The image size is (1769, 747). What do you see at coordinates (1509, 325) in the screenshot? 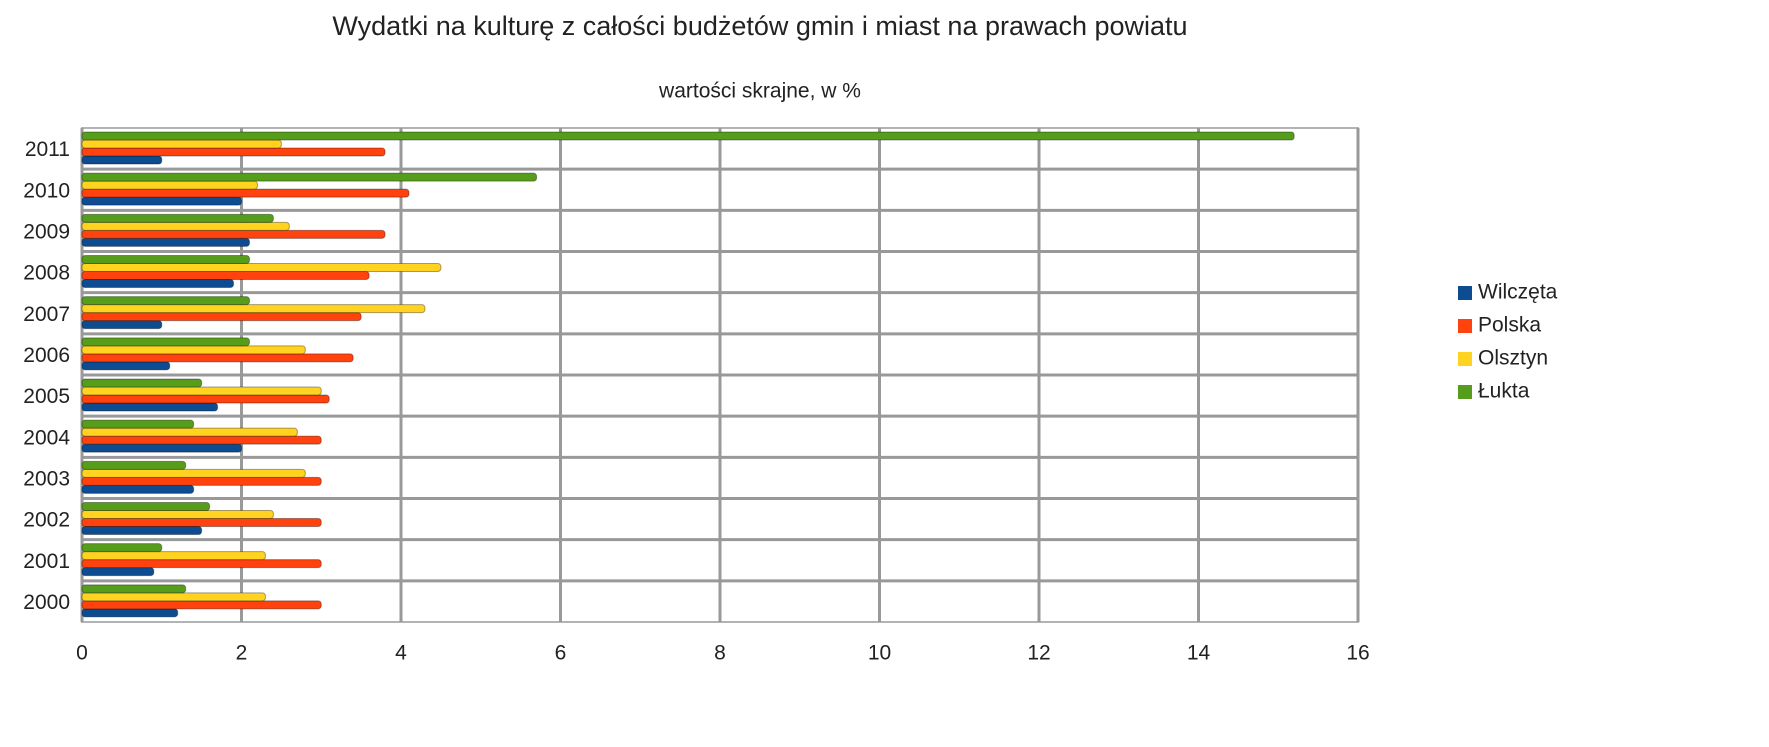
I see `legend-label: Polska` at bounding box center [1509, 325].